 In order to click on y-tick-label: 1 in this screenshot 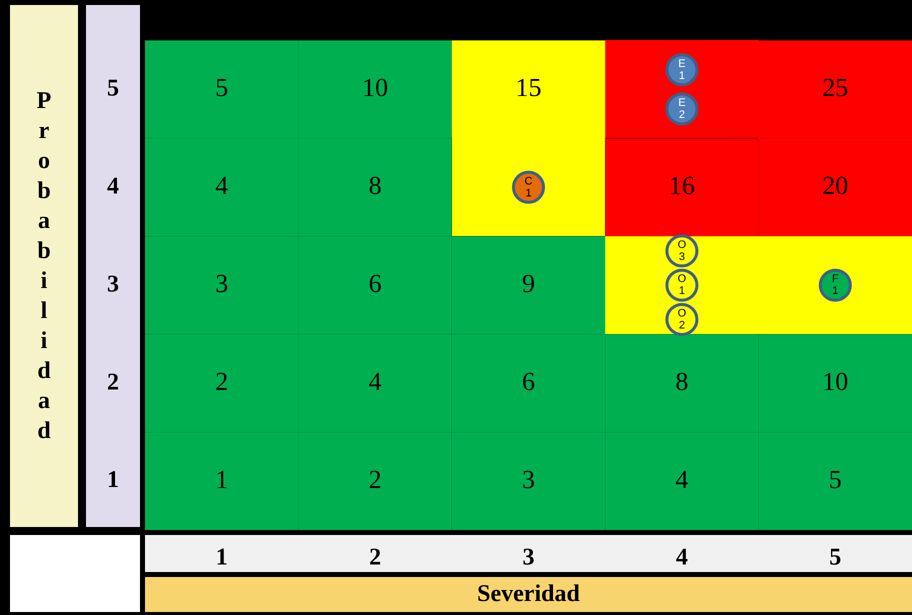, I will do `click(113, 480)`.